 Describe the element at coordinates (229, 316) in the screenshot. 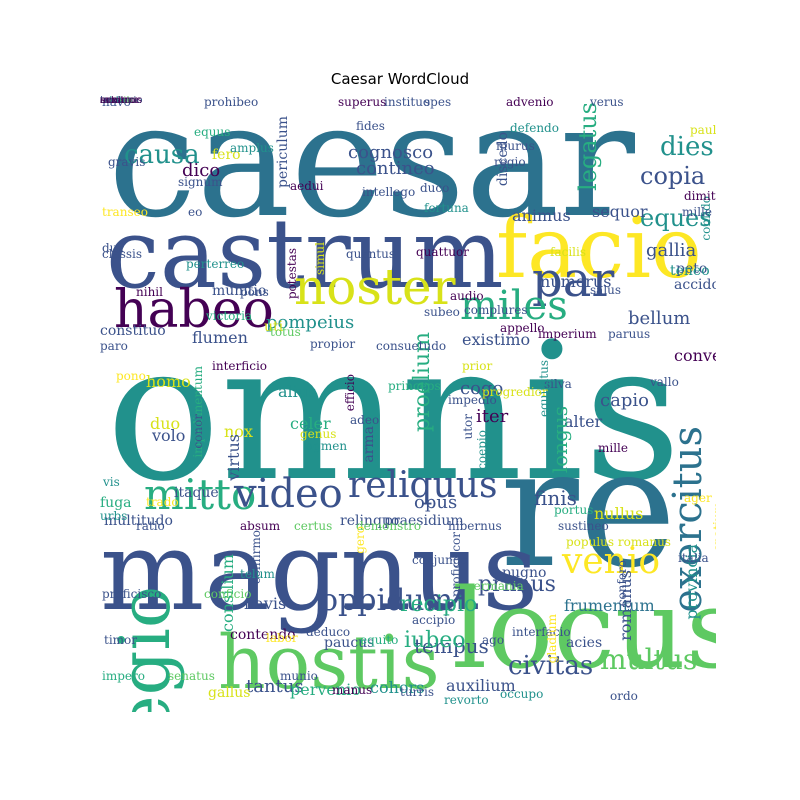

I see `word-victoria: victoria` at that location.